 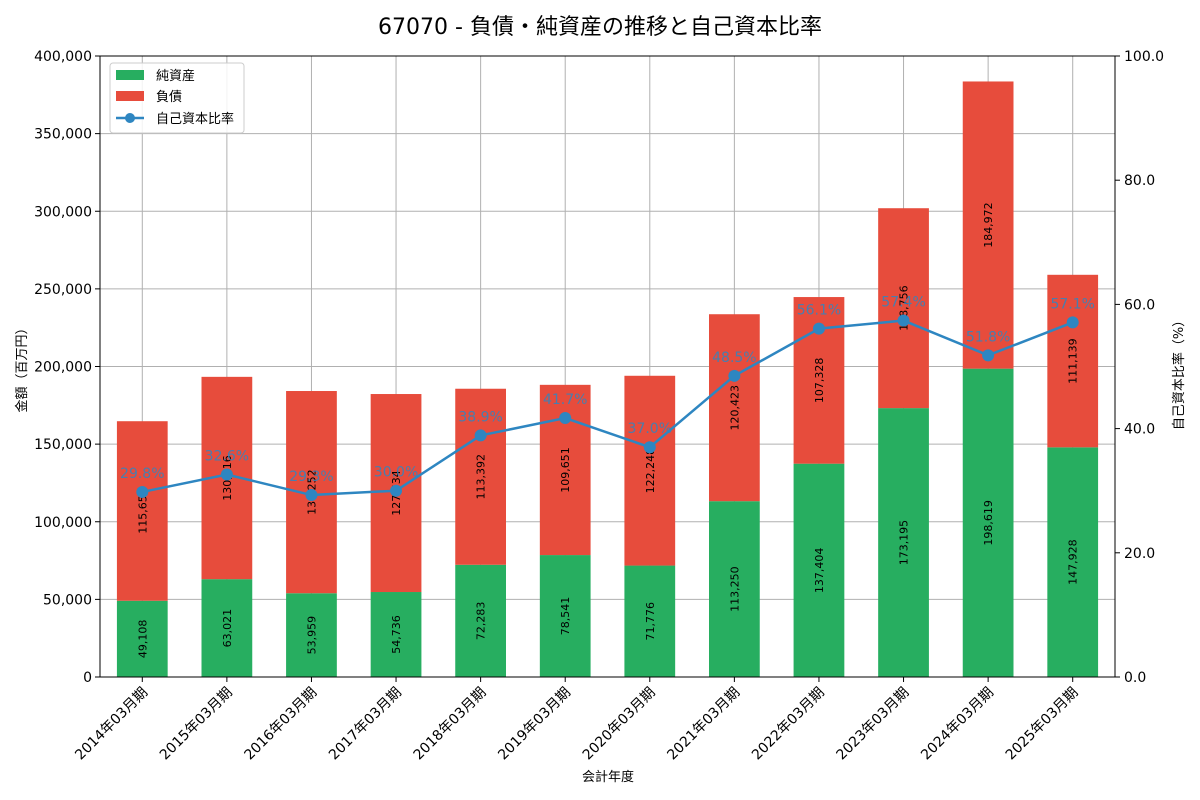 I want to click on legend-label-equity: 純資産, so click(x=175, y=76).